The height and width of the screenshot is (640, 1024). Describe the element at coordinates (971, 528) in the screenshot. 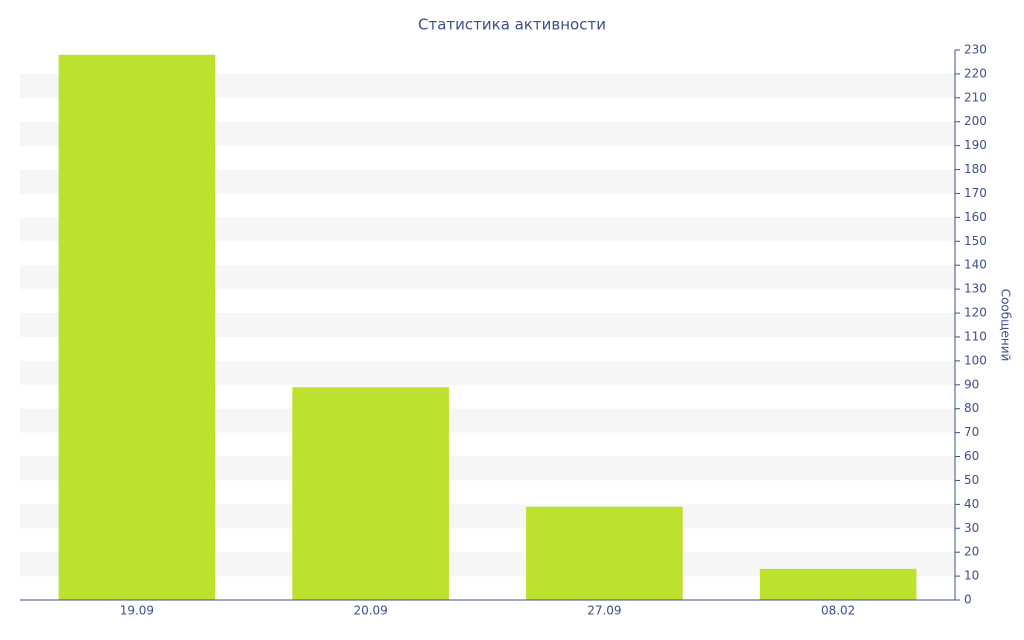

I see `y-tick-label: 30` at that location.